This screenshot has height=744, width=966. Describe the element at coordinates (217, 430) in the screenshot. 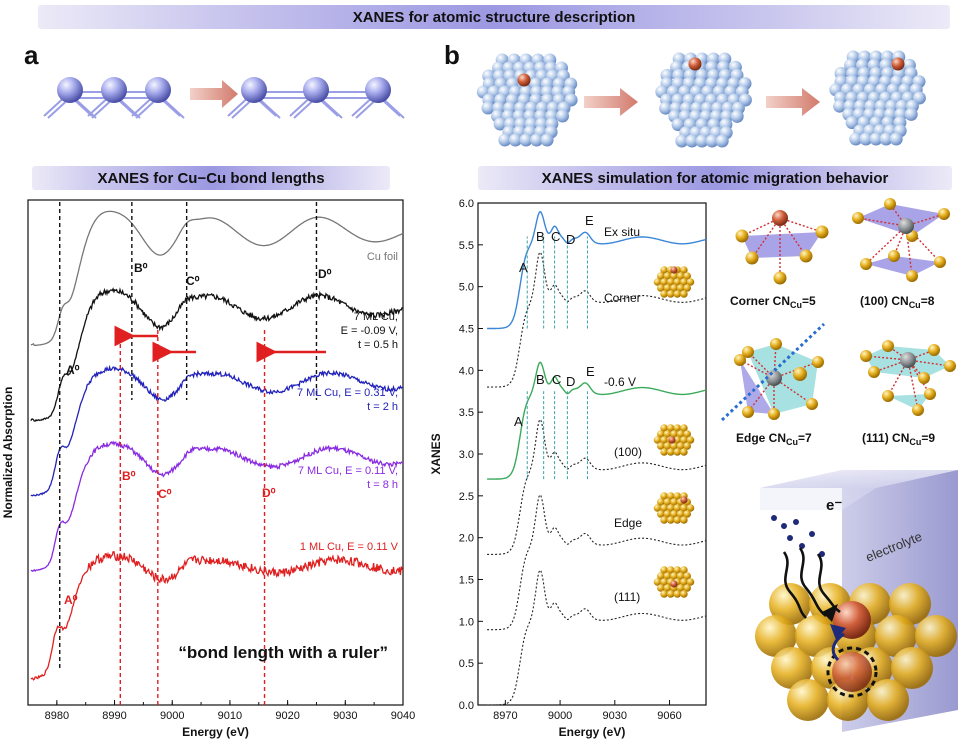

I see `series-7ml-t2` at that location.